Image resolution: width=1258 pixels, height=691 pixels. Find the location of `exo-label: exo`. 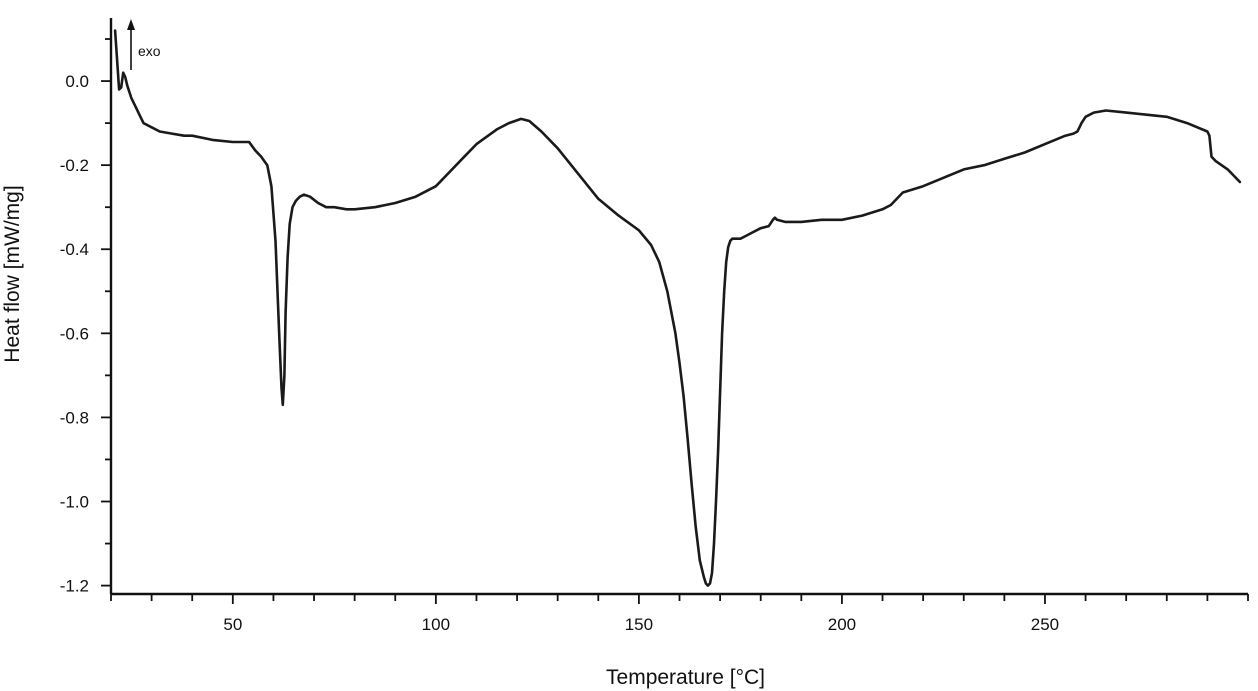

exo-label: exo is located at coordinates (149, 51).